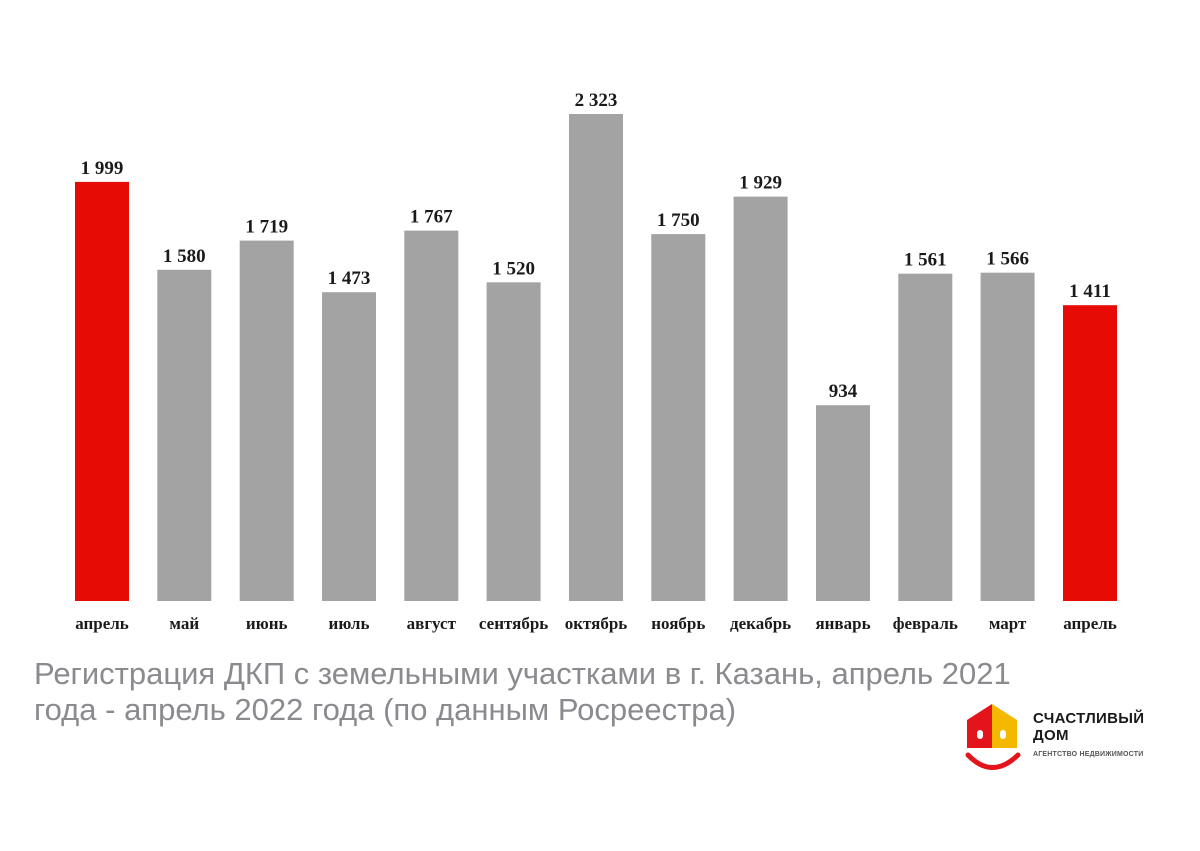 The width and height of the screenshot is (1200, 851). Describe the element at coordinates (1008, 623) in the screenshot. I see `category-label-11: март` at that location.